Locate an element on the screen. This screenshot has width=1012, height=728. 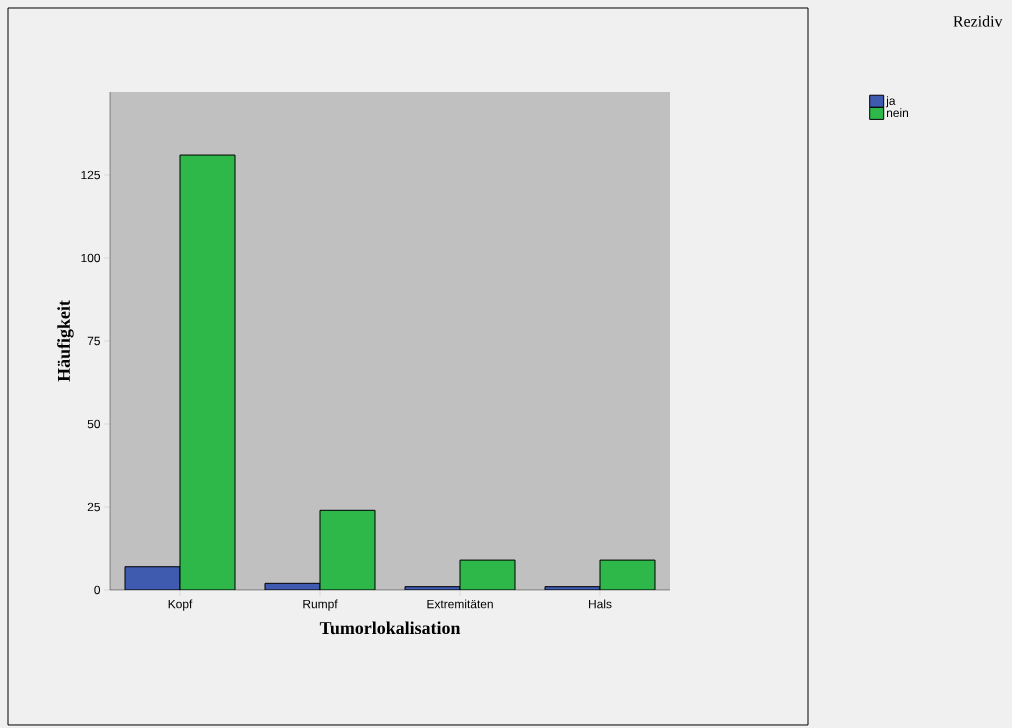
y-tick-label: 125 is located at coordinates (90, 175).